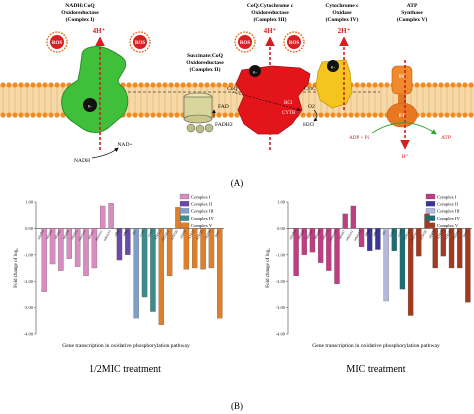 Image resolution: width=474 pixels, height=414 pixels. What do you see at coordinates (205, 69) in the screenshot?
I see `complex-2-title-3: (Complex II)` at bounding box center [205, 69].